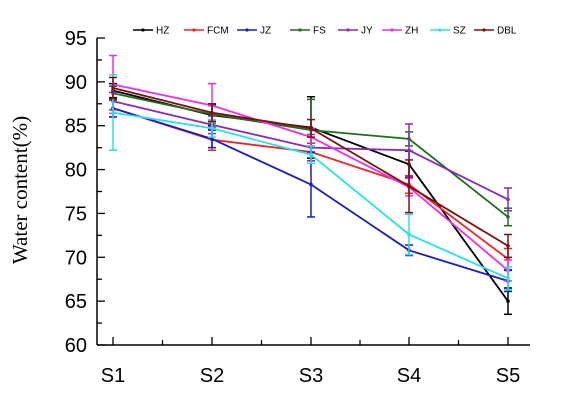  Describe the element at coordinates (265, 31) in the screenshot. I see `legend-label-jz: JZ` at that location.